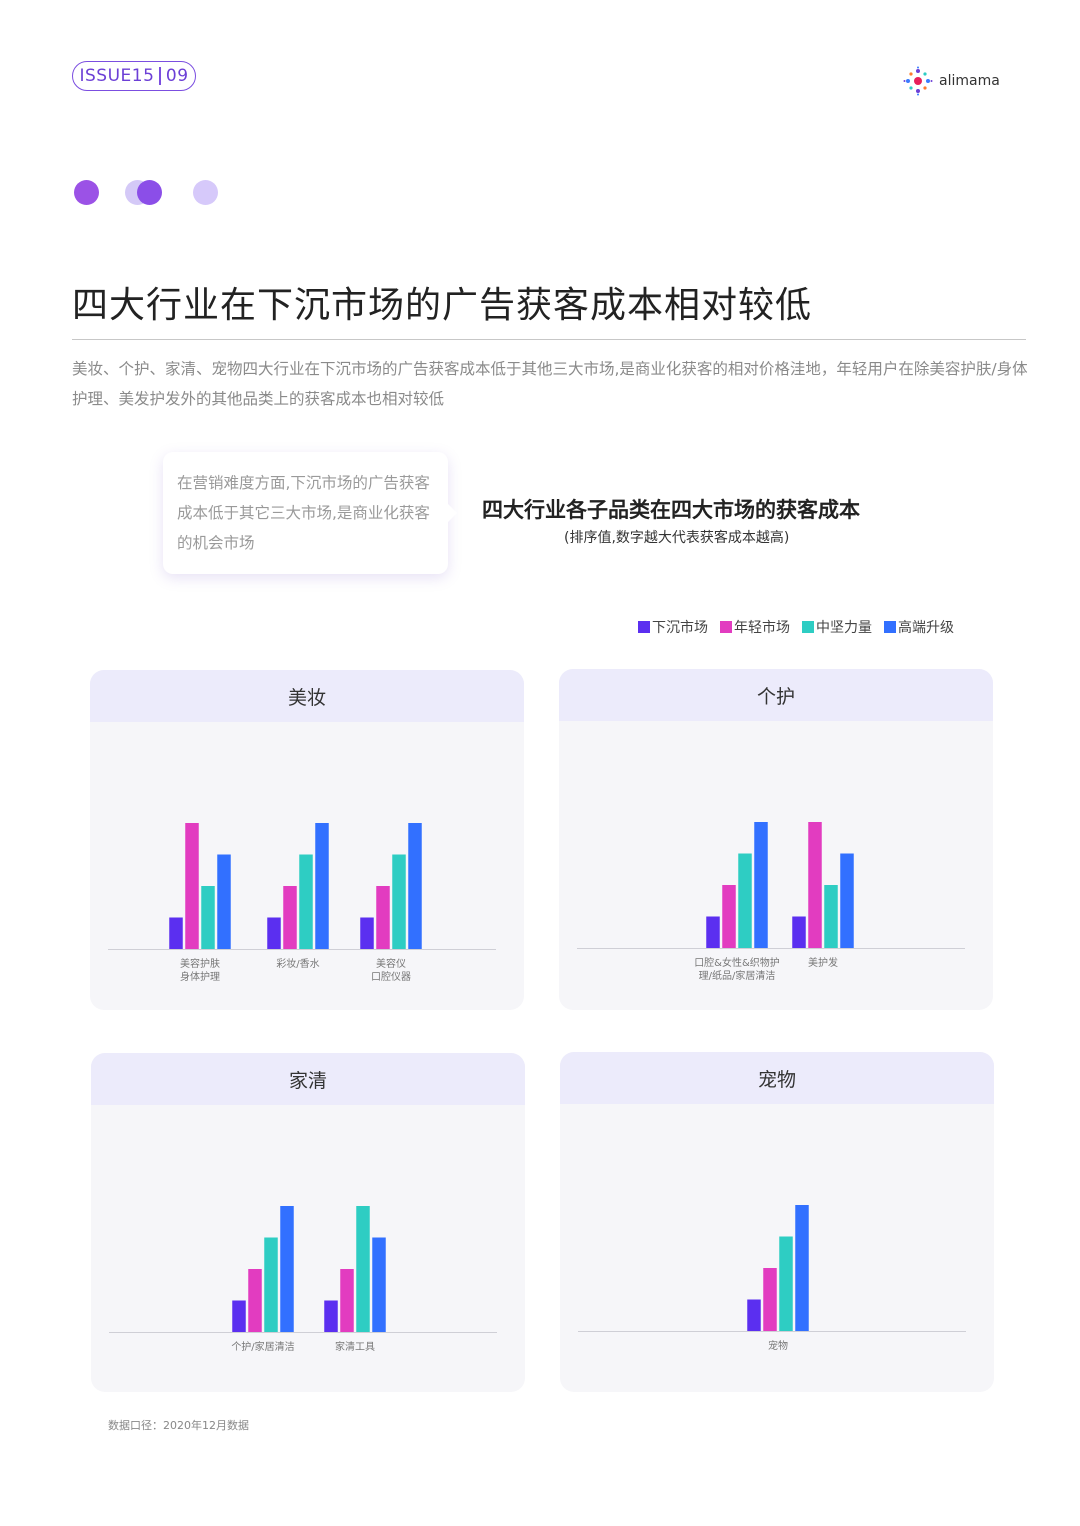 The image size is (1080, 1526). Describe the element at coordinates (737, 975) in the screenshot. I see `category-label: 理/纸品/家居清洁` at that location.